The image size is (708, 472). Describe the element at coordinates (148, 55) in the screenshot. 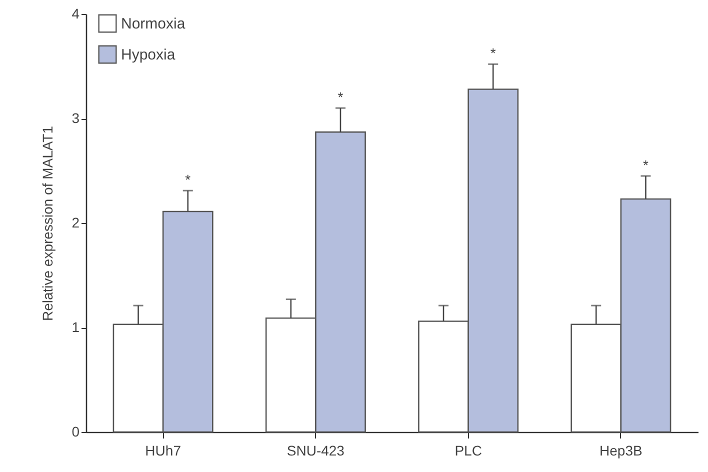

I see `legend-label: Hypoxia` at that location.